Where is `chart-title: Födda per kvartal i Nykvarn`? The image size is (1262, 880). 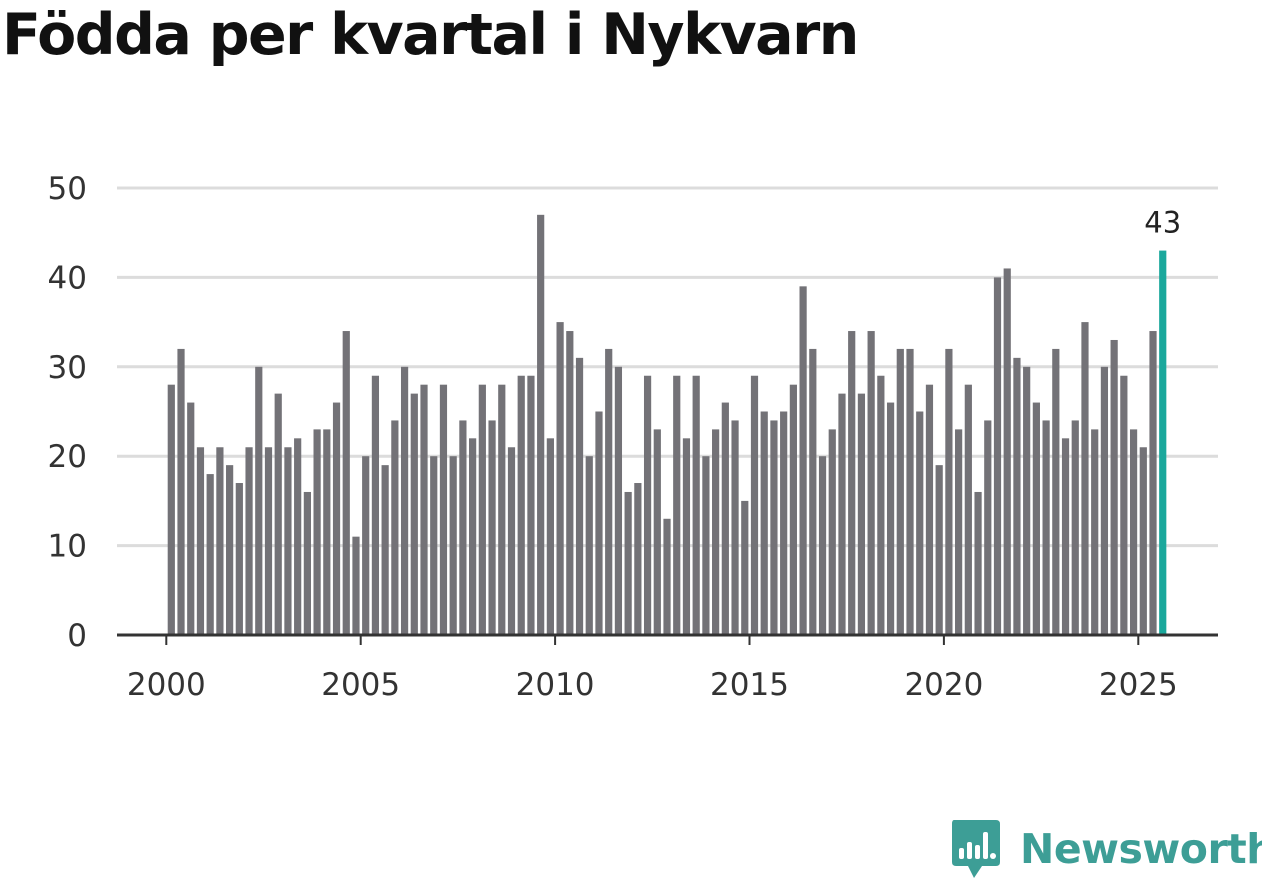 chart-title: Födda per kvartal i Nykvarn is located at coordinates (430, 35).